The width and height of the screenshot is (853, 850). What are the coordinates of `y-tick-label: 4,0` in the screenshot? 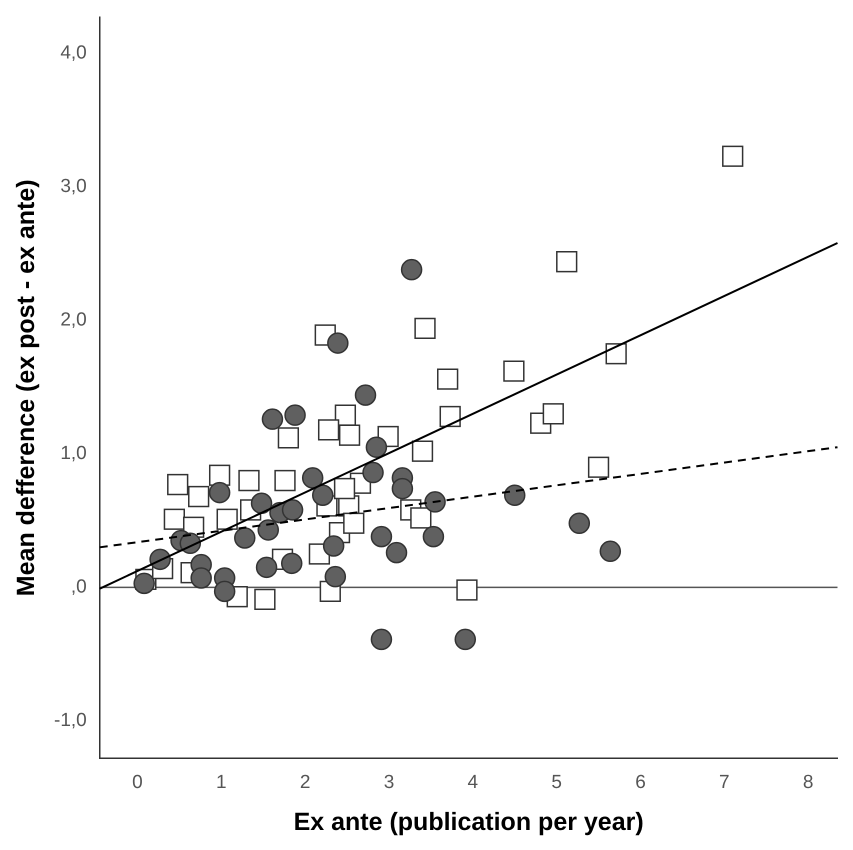 It's located at (73, 53).